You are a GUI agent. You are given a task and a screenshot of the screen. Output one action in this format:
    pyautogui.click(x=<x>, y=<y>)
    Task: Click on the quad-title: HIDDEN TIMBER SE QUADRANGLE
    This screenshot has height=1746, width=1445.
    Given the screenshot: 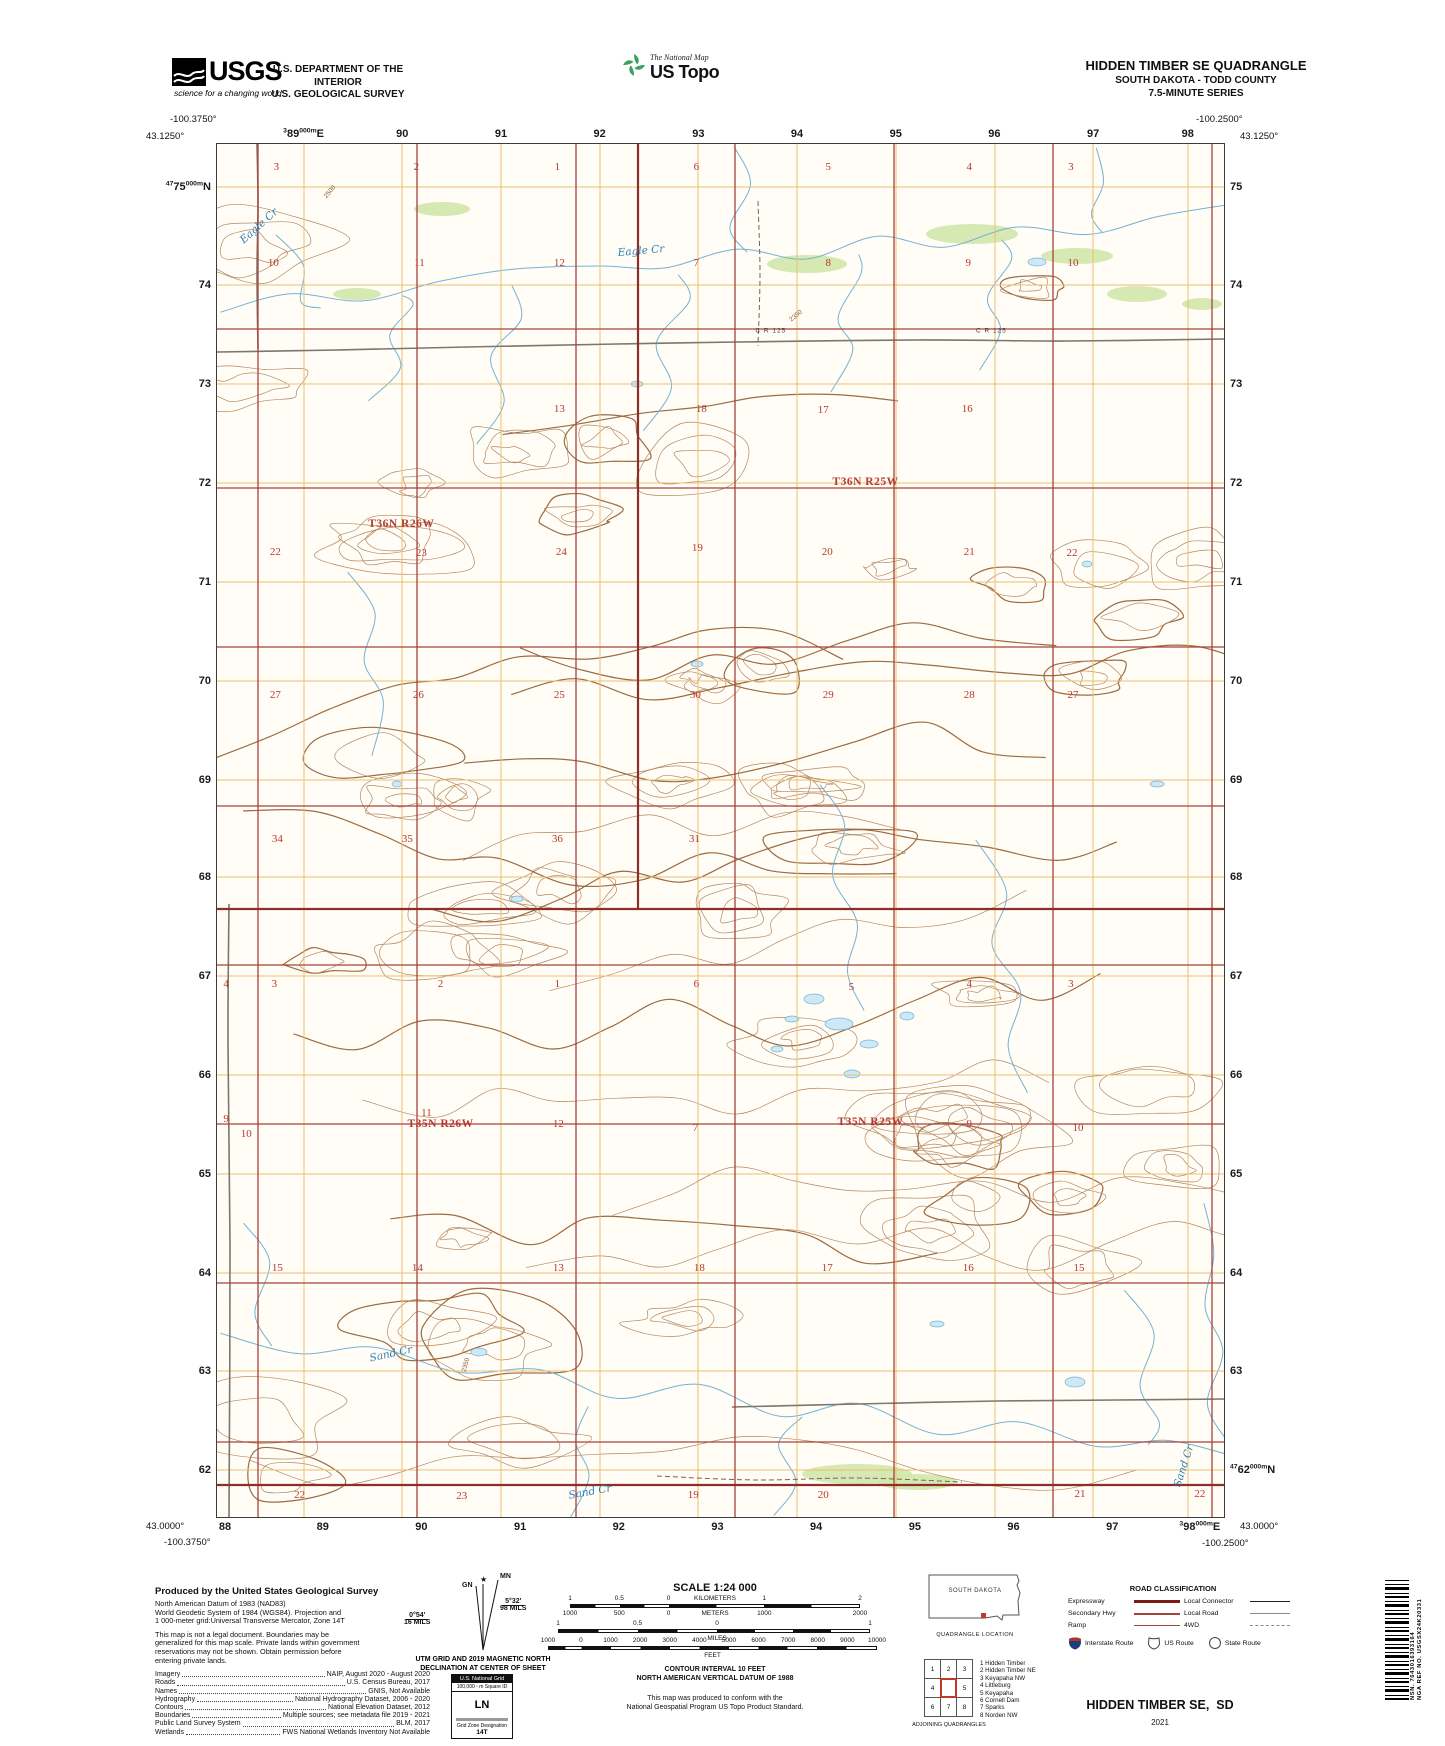 What is the action you would take?
    pyautogui.click(x=1196, y=65)
    